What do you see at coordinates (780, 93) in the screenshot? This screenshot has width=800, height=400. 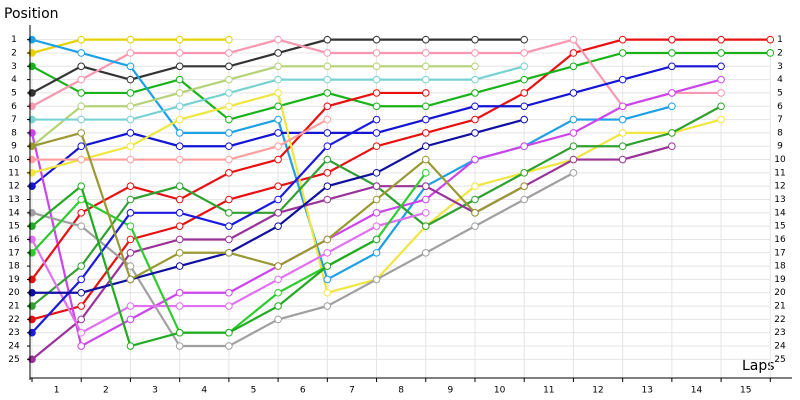 I see `y-tick-label-right: 5` at bounding box center [780, 93].